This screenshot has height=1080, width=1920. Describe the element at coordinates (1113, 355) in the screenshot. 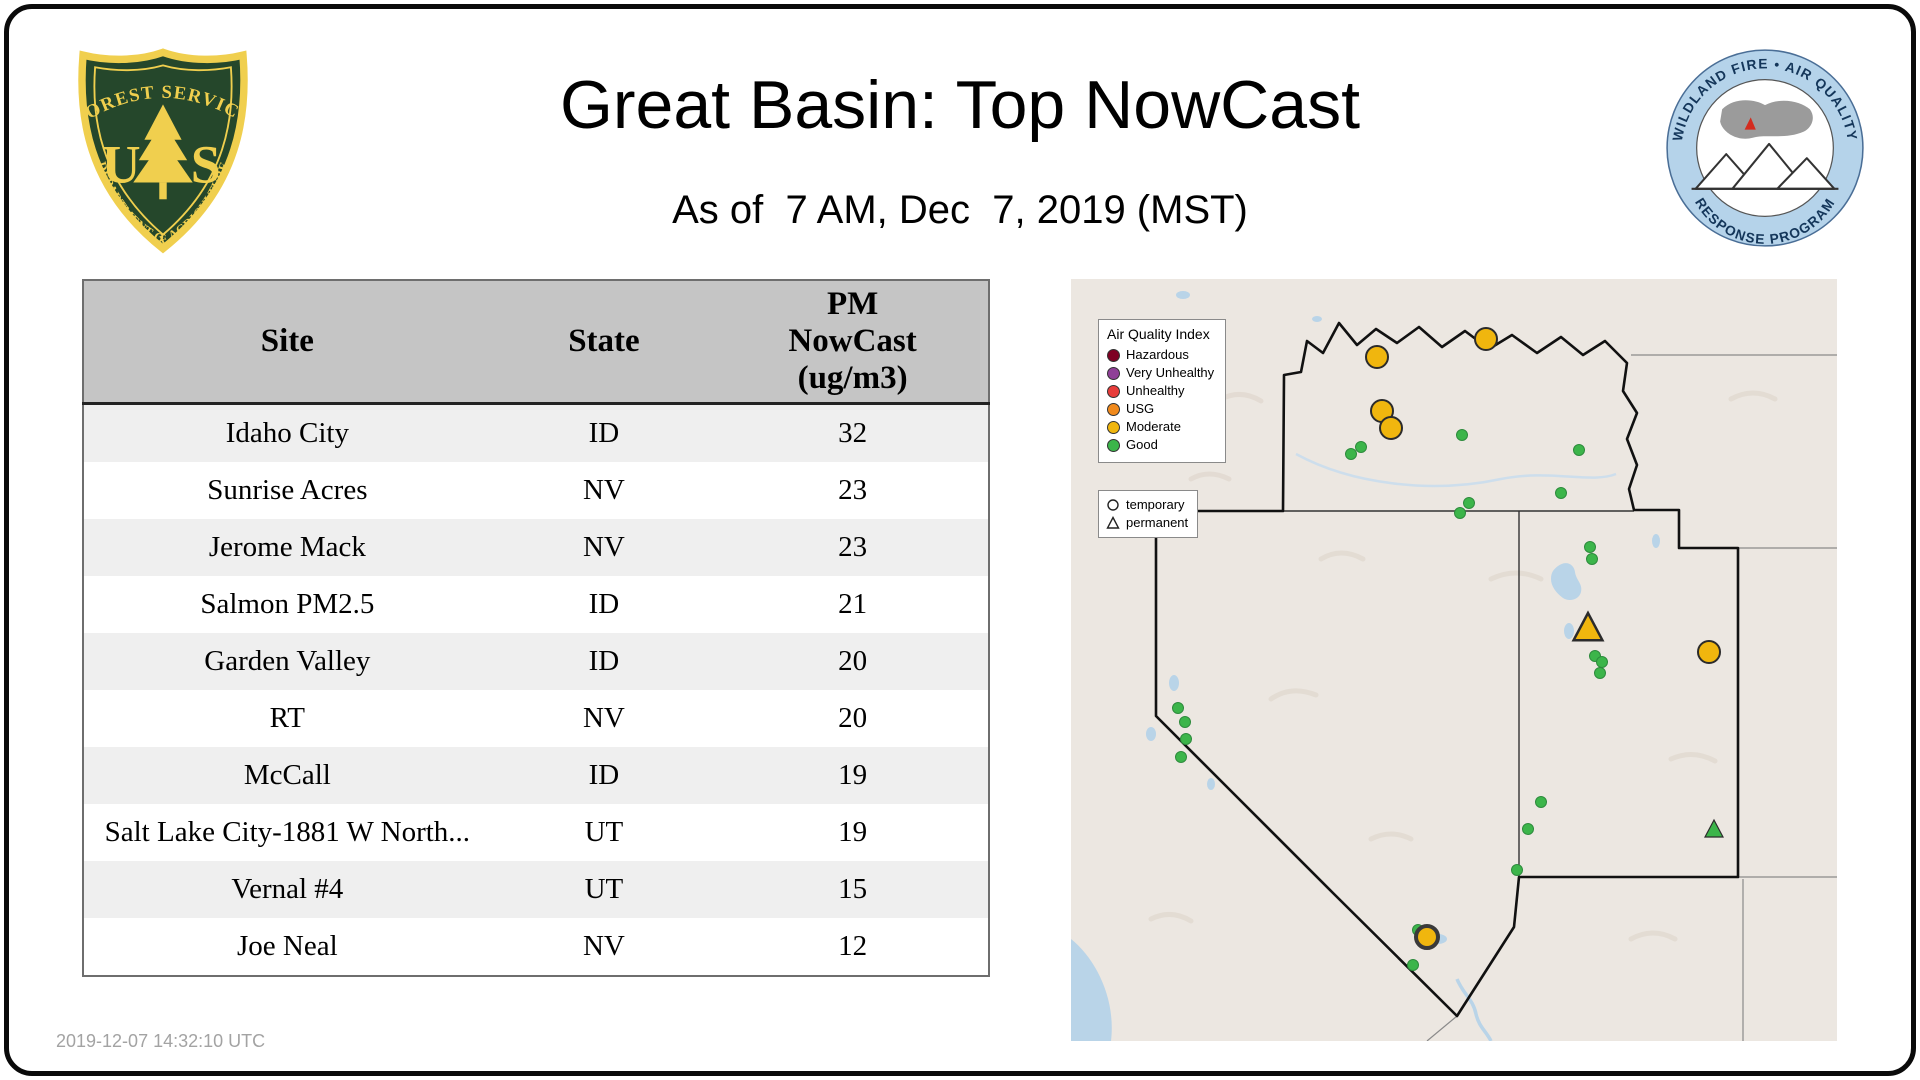

I see `hazardous-dot-icon` at that location.